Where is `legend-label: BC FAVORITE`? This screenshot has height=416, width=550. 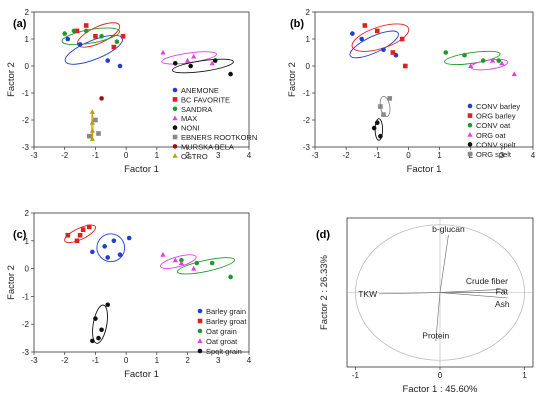 legend-label: BC FAVORITE is located at coordinates (205, 99).